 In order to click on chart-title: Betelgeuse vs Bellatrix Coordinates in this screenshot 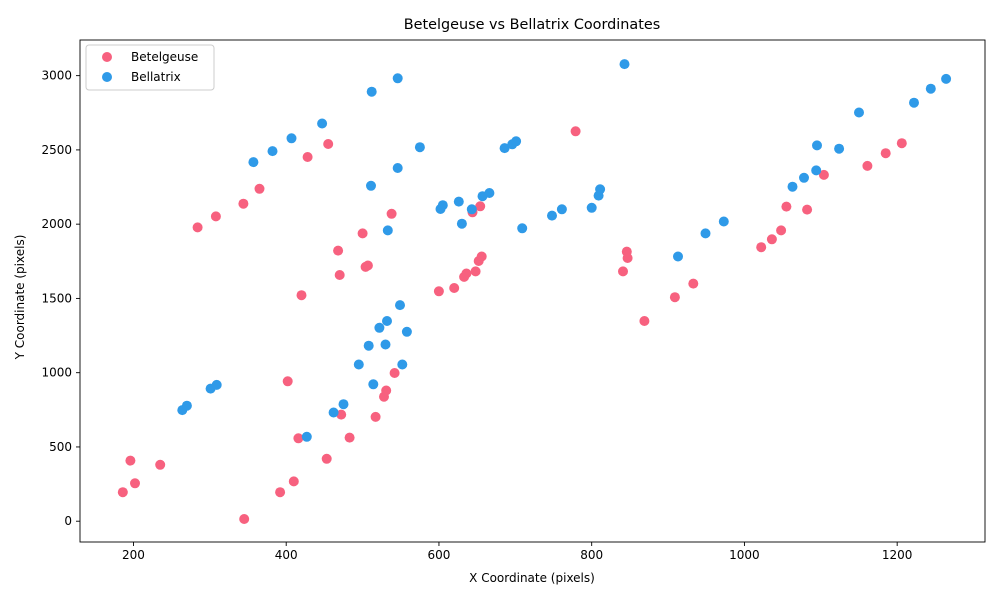, I will do `click(532, 25)`.